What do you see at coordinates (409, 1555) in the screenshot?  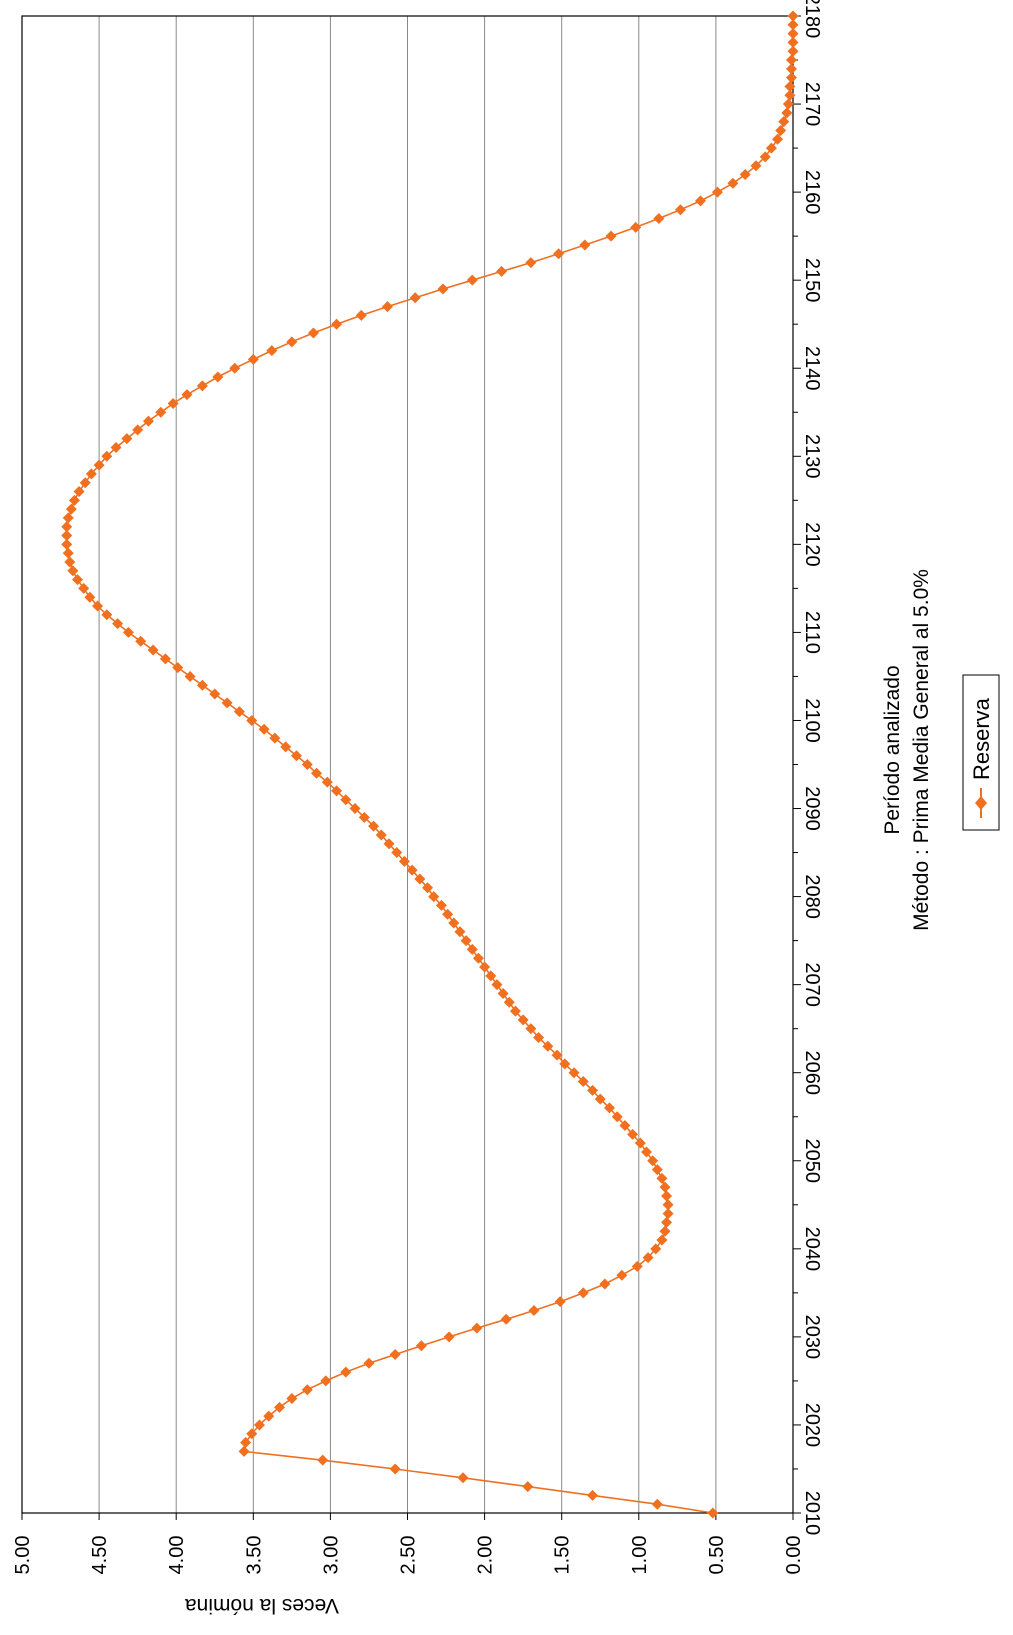 I see `y-tick-label: 2.50` at bounding box center [409, 1555].